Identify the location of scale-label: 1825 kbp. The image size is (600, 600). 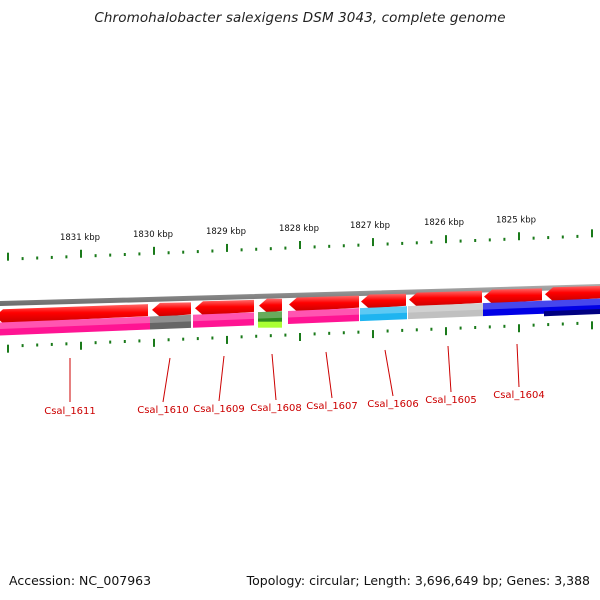
(516, 220).